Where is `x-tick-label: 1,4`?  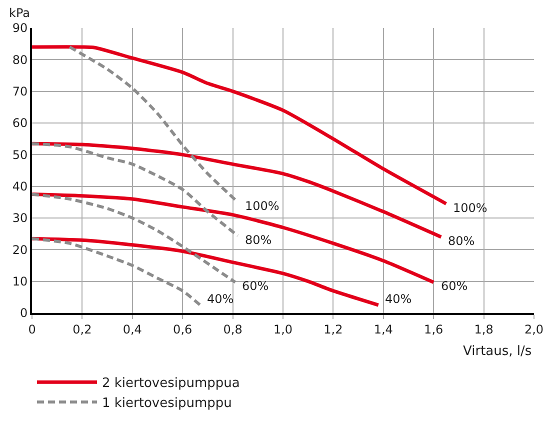
x-tick-label: 1,4 is located at coordinates (383, 329).